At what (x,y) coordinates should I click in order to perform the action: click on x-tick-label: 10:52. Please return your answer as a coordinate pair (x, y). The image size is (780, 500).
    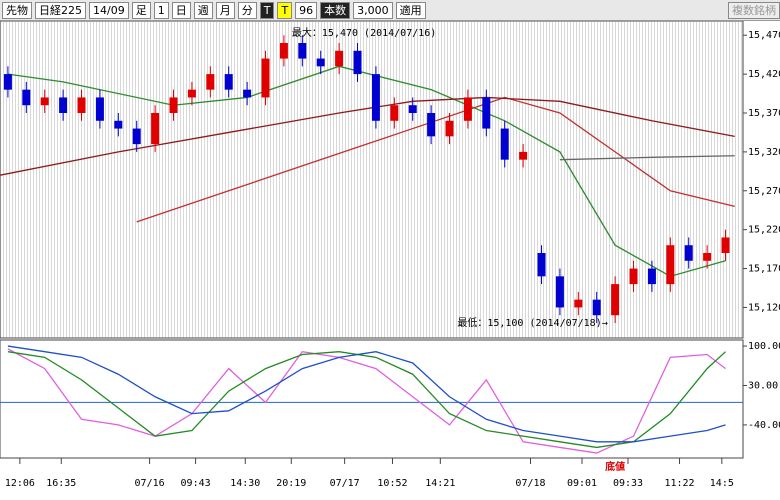
    Looking at the image, I should click on (392, 483).